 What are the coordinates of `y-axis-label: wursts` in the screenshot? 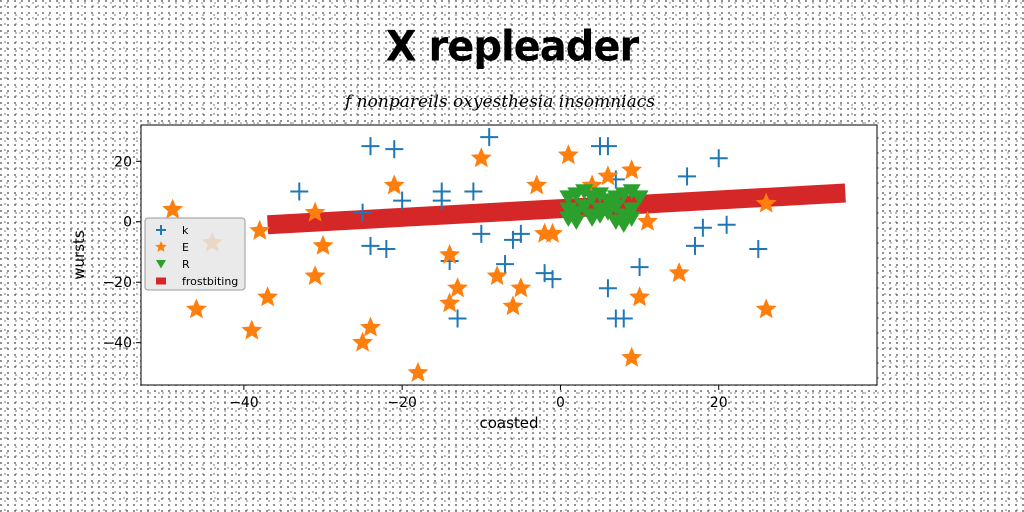 It's located at (79, 255).